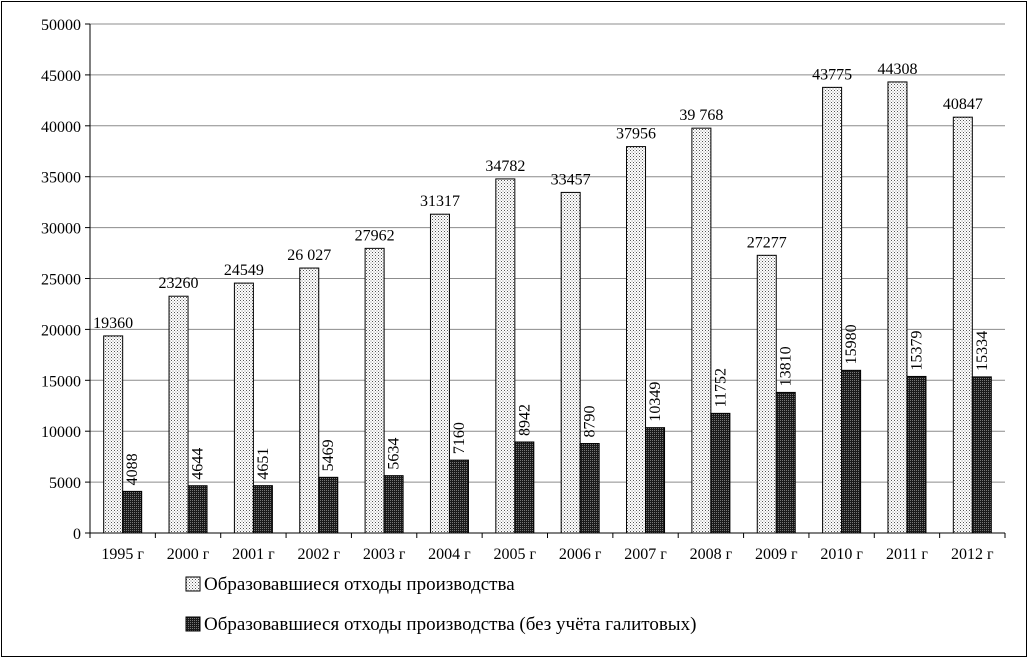  What do you see at coordinates (77, 534) in the screenshot?
I see `y-tick-label: 0` at bounding box center [77, 534].